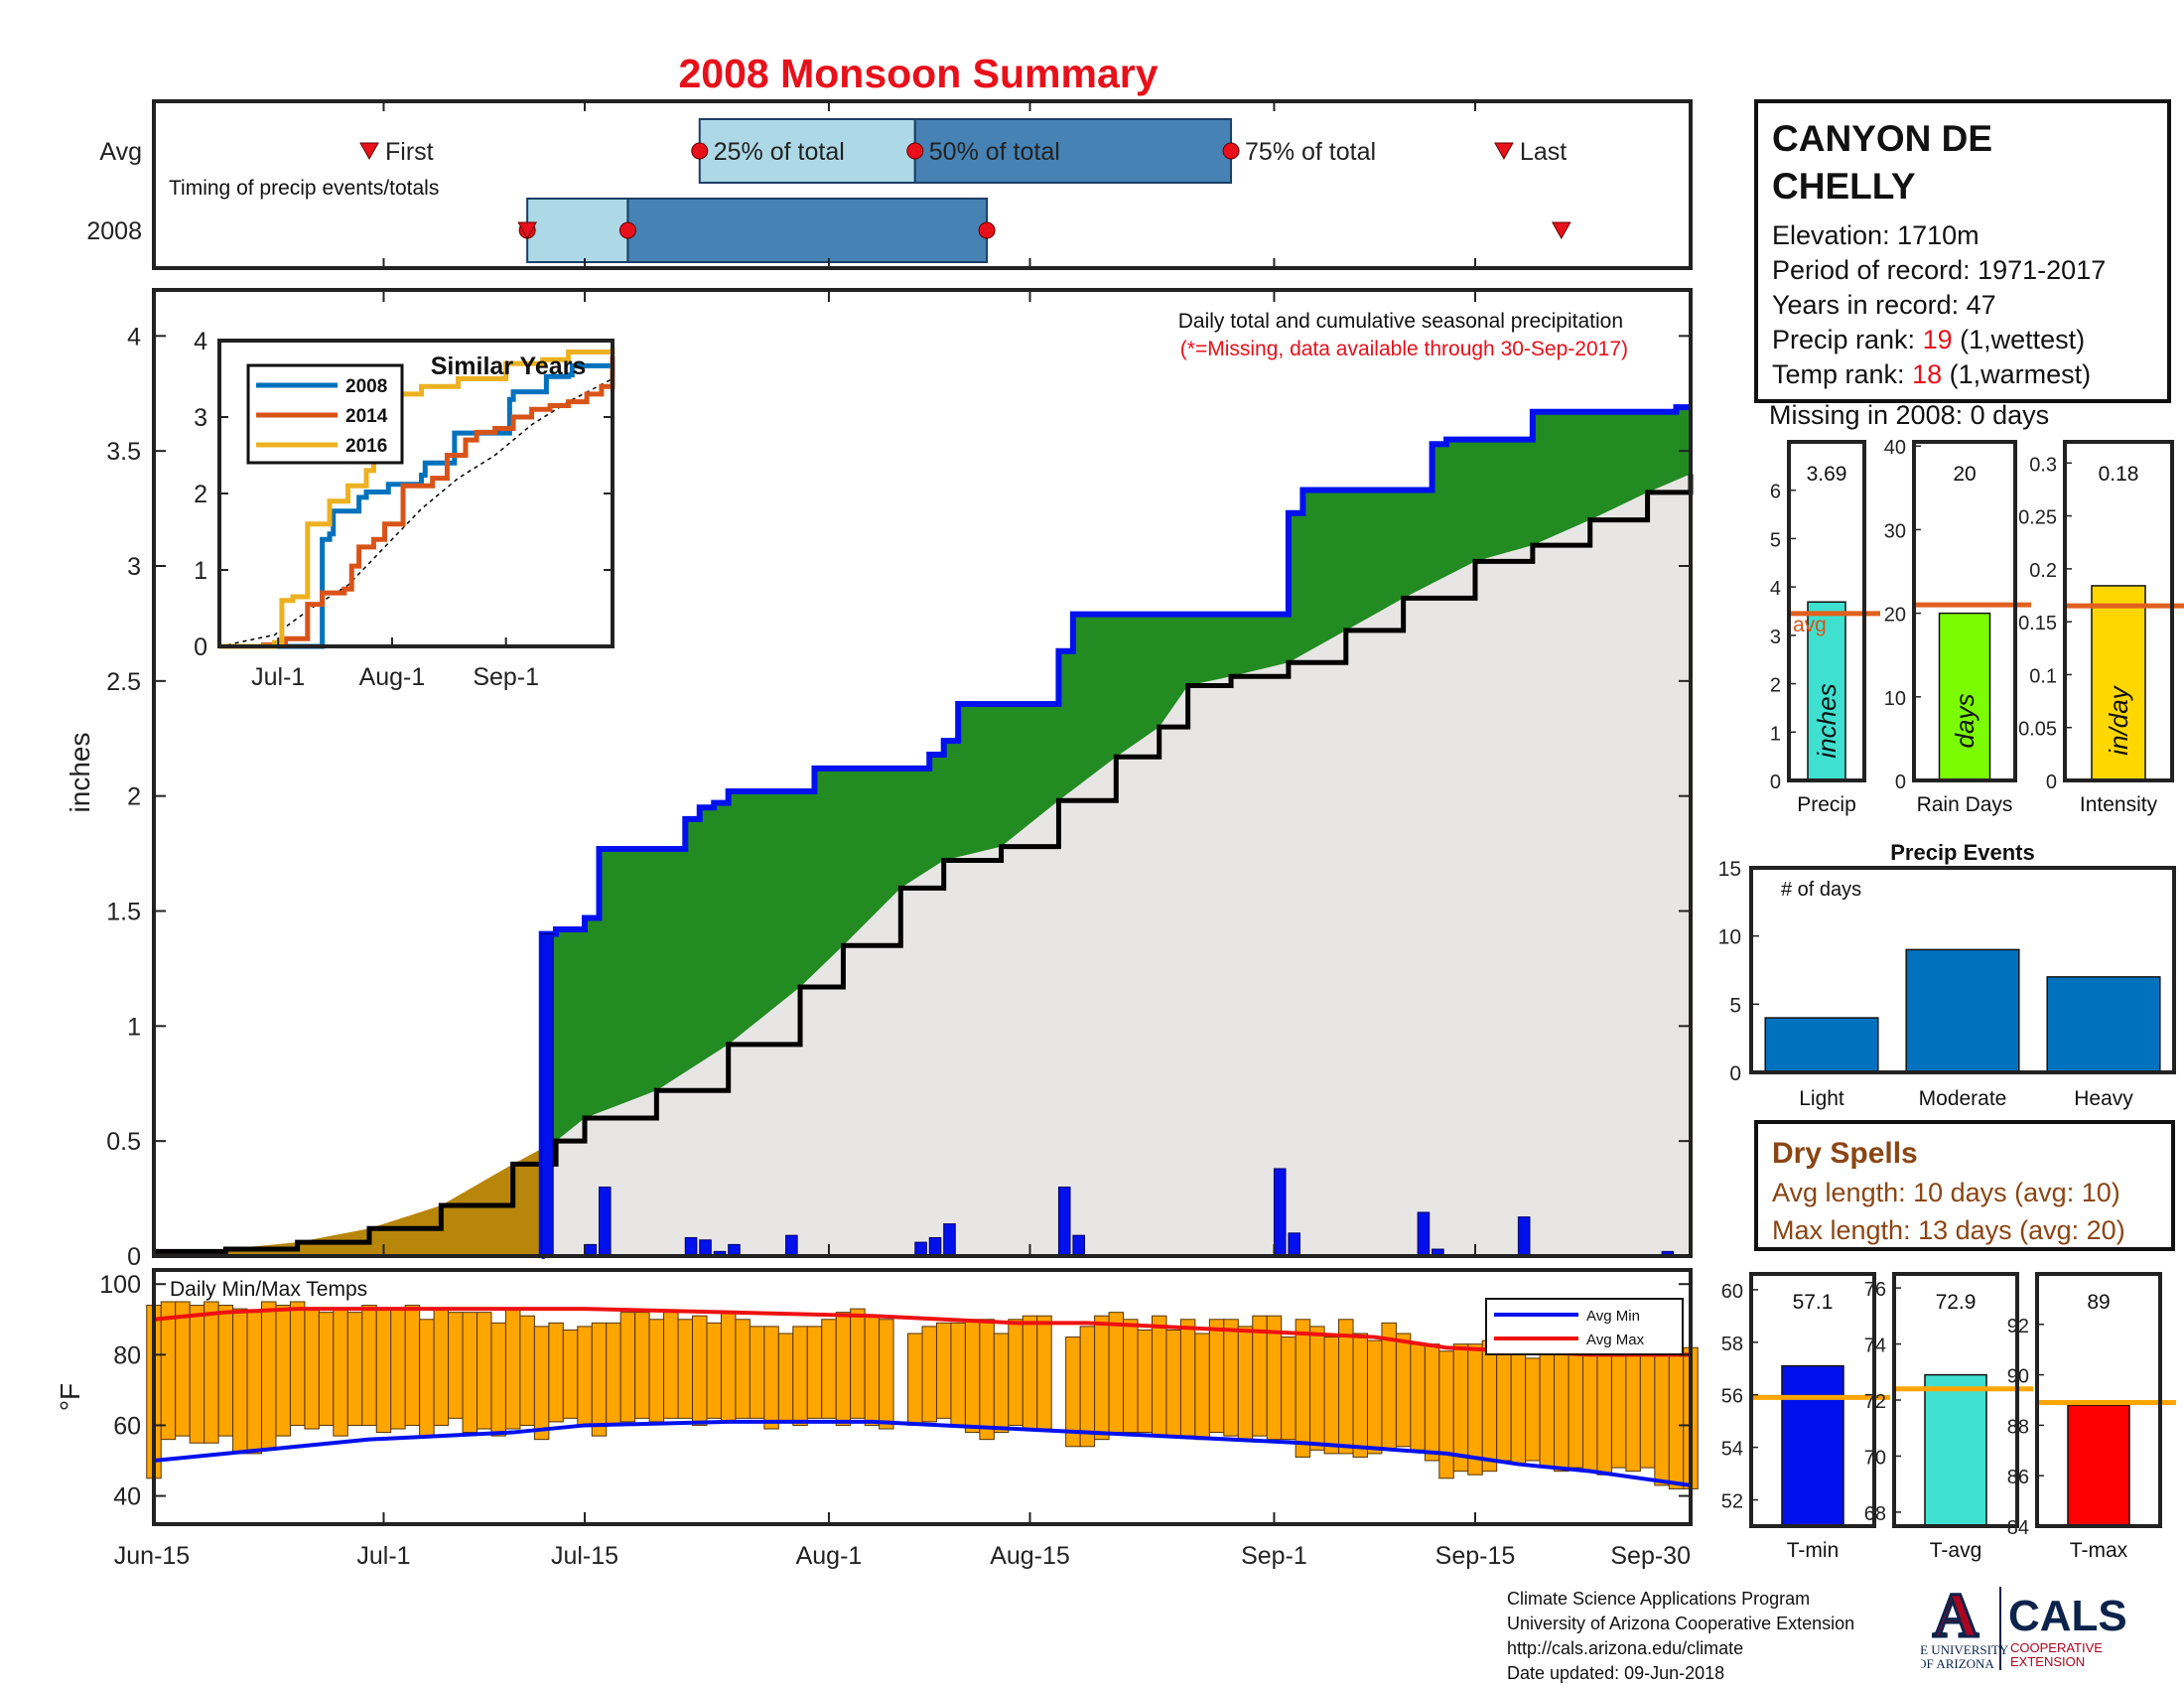 Image resolution: width=2184 pixels, height=1688 pixels. What do you see at coordinates (1616, 1673) in the screenshot?
I see `footer-line4: Date updated: 09-Jun-2018` at bounding box center [1616, 1673].